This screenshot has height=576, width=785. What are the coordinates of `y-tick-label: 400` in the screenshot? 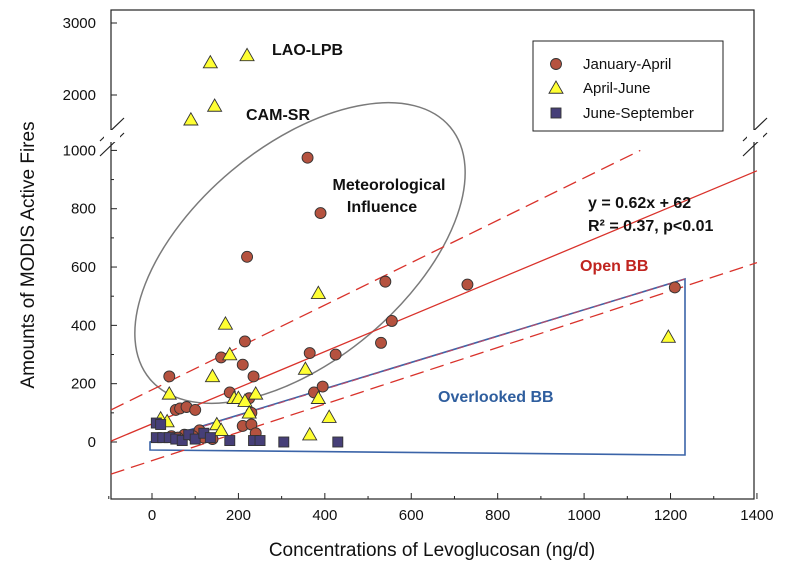 It's located at (83, 325).